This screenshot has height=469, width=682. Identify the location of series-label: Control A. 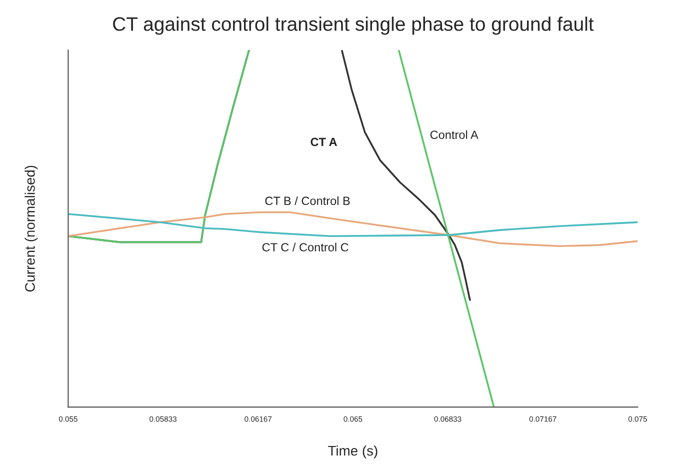
(454, 135).